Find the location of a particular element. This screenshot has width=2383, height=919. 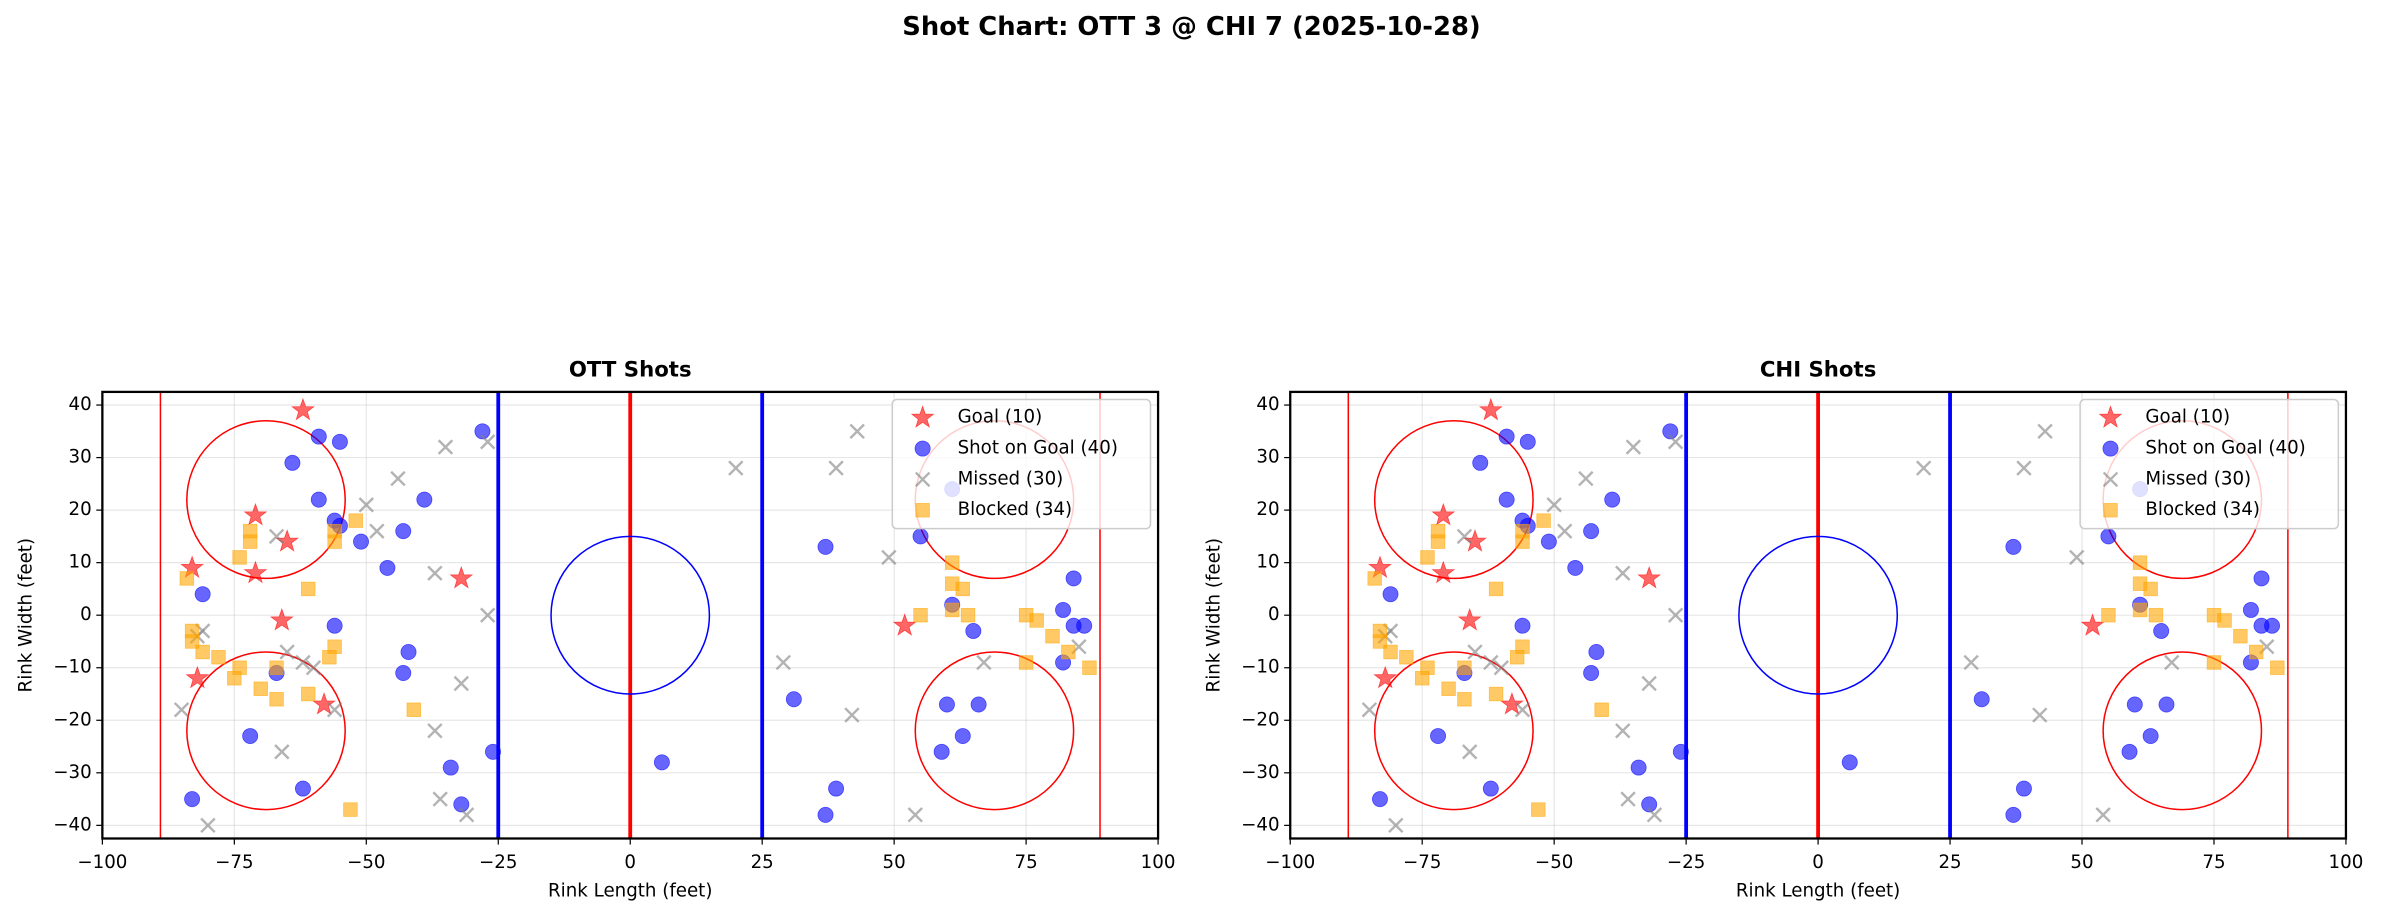

x-tick-label: 50 is located at coordinates (894, 862).